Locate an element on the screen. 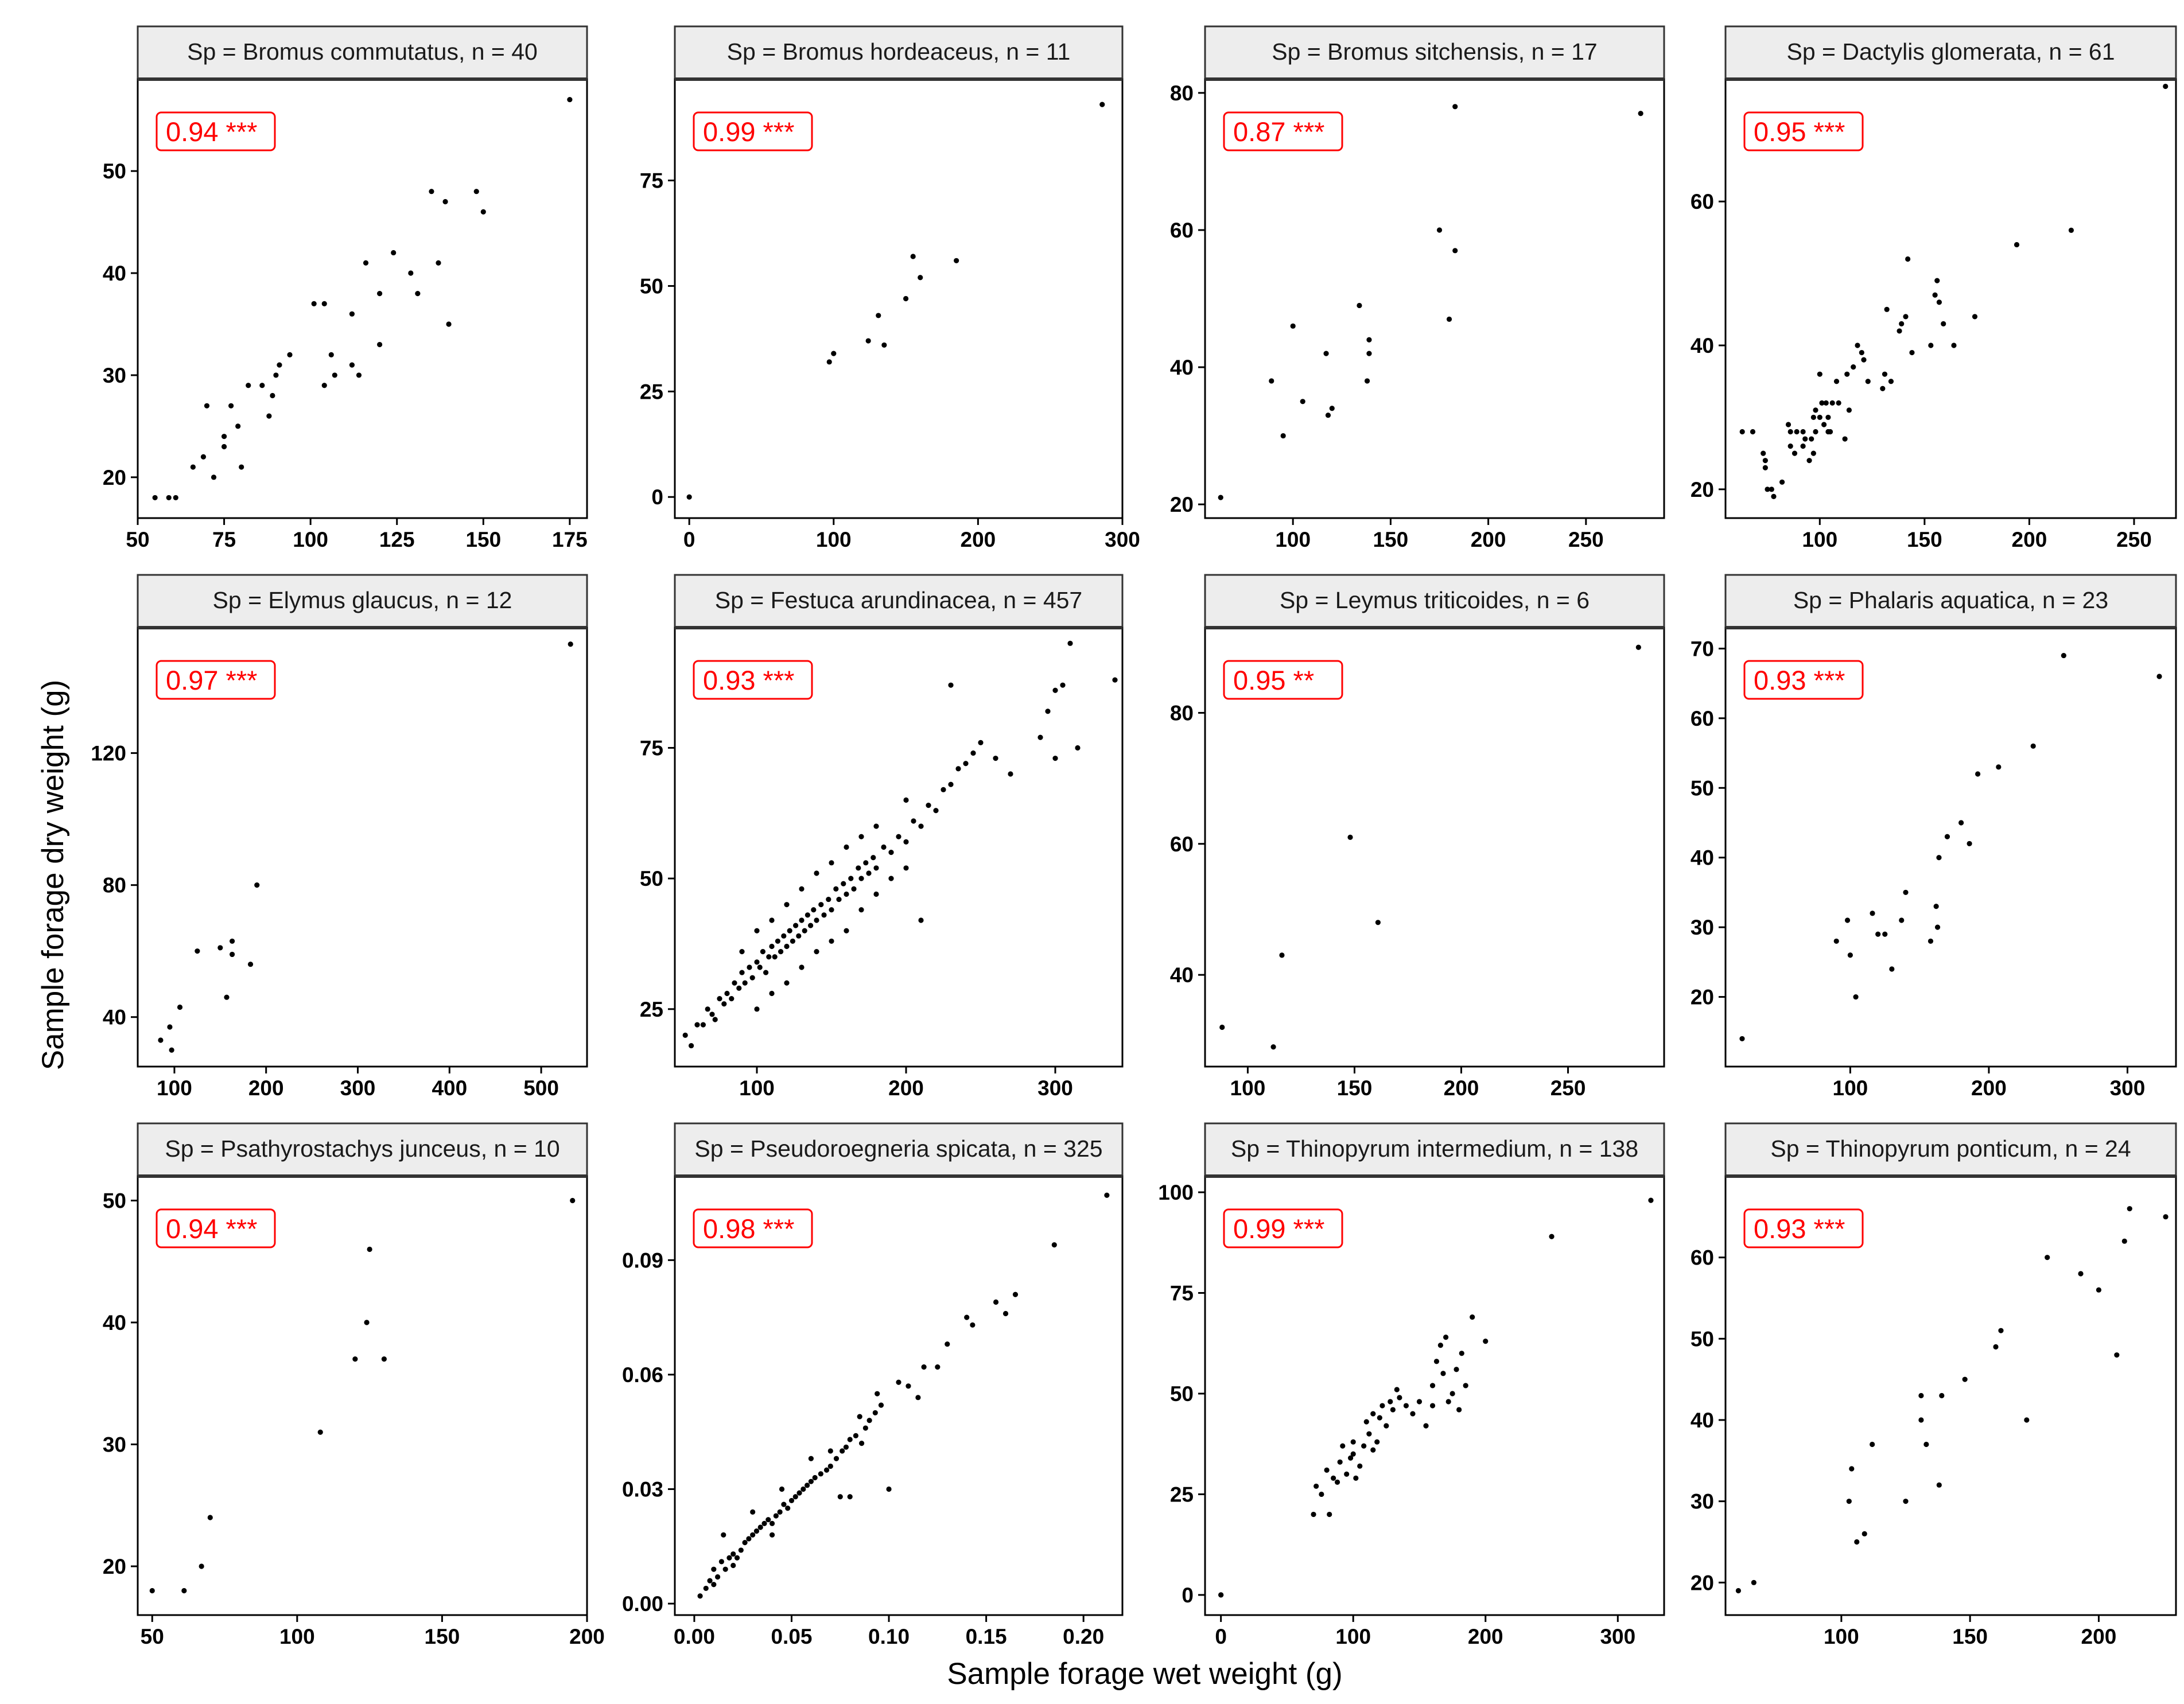 Image resolution: width=2184 pixels, height=1704 pixels. facet-title: Sp = Thinopyrum intermedium, n = 138 is located at coordinates (1435, 1148).